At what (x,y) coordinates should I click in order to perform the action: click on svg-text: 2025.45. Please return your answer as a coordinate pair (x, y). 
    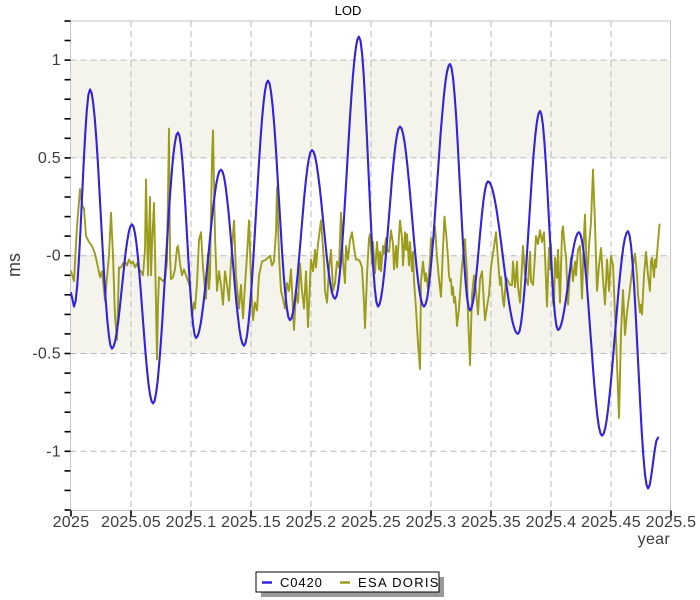
    Looking at the image, I should click on (611, 522).